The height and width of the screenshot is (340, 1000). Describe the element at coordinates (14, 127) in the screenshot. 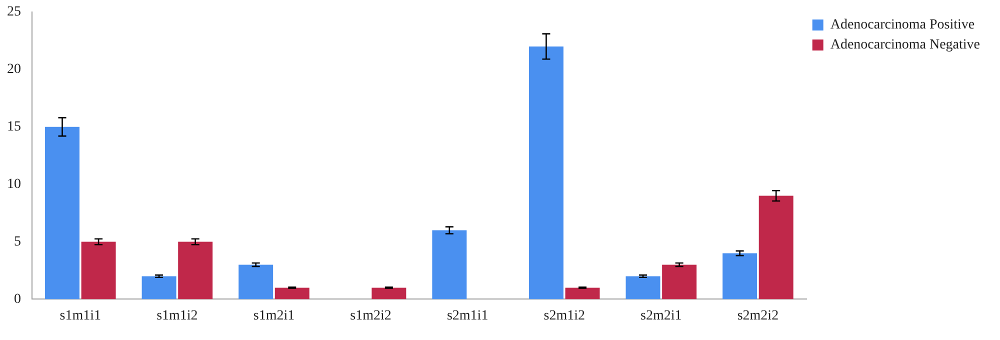

I see `y-tick-label: 15` at that location.